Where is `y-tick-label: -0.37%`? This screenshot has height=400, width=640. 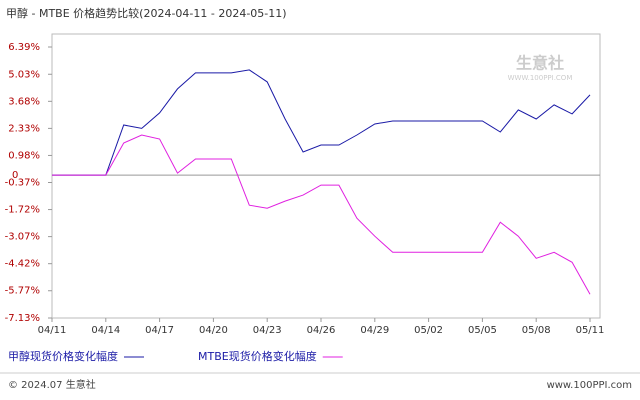
y-tick-label: -0.37% is located at coordinates (22, 183).